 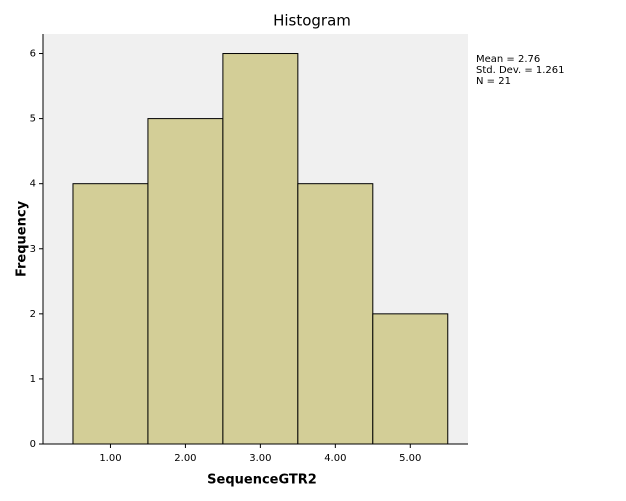 I want to click on x-tick-label: 2.00, so click(x=185, y=458).